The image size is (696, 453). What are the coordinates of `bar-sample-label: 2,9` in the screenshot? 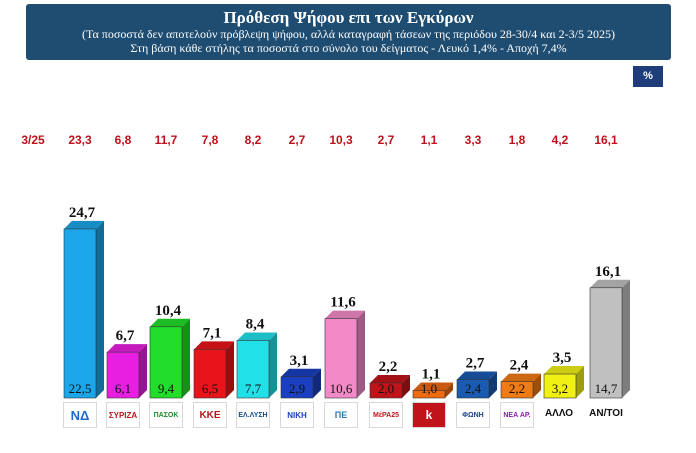 It's located at (297, 388).